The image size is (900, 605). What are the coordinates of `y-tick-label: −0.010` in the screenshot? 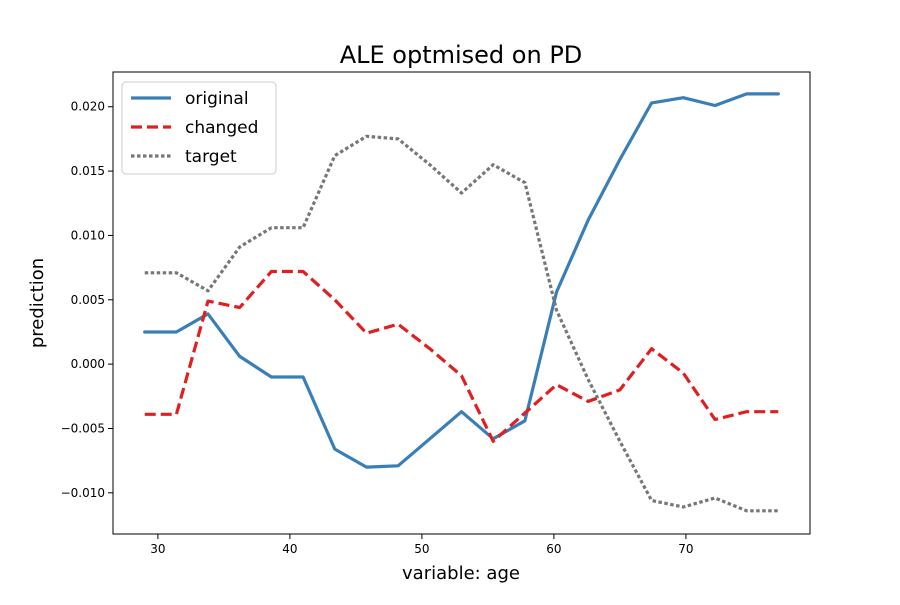 It's located at (83, 493).